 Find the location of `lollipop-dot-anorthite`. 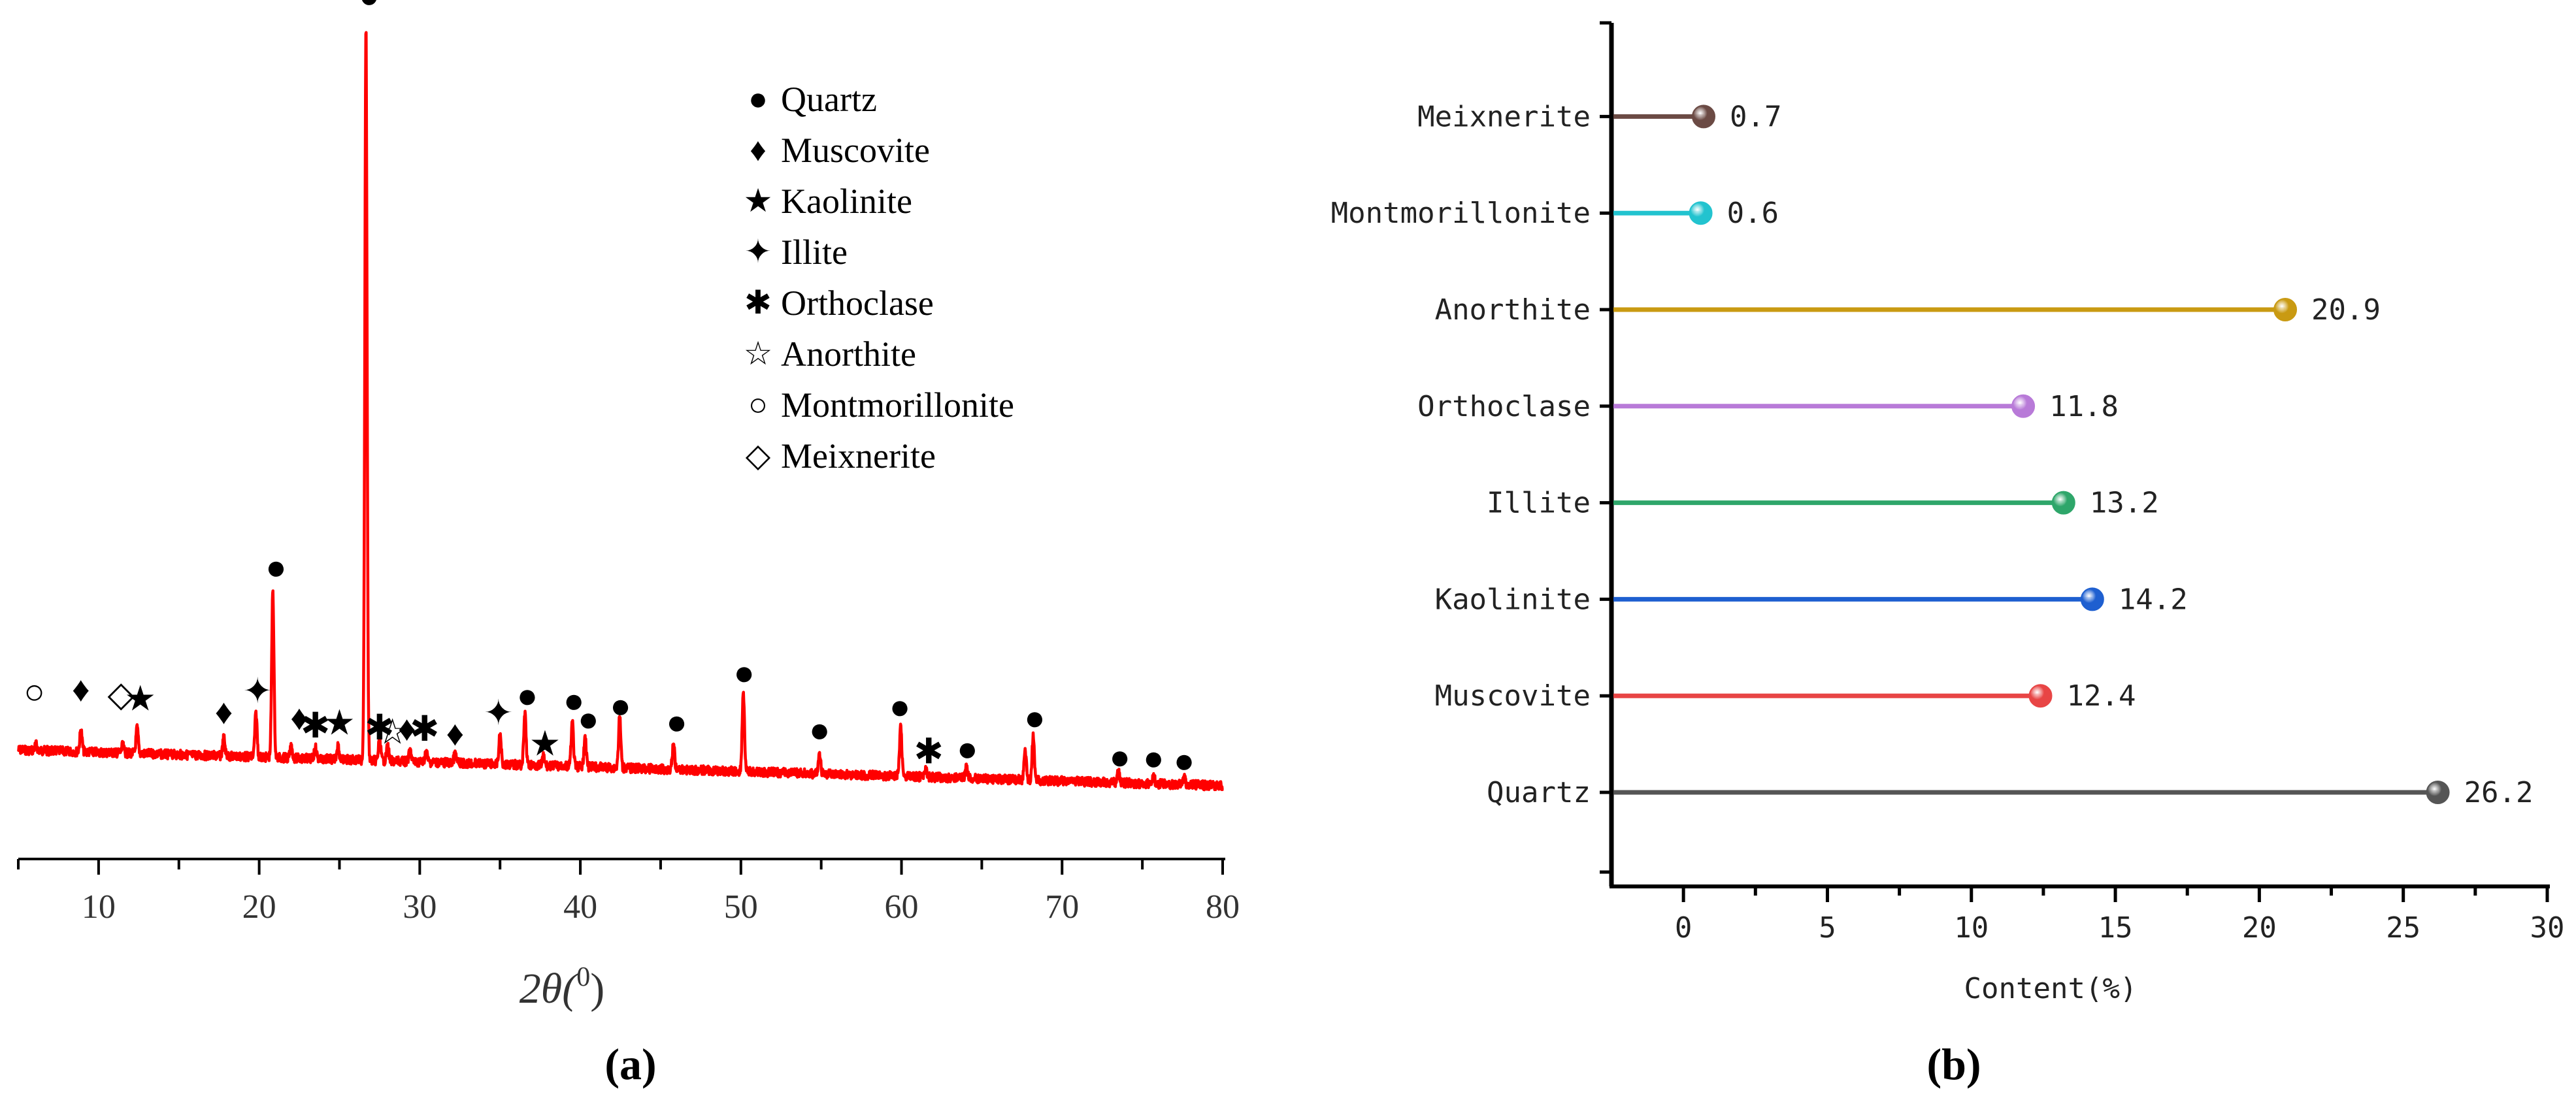

lollipop-dot-anorthite is located at coordinates (2285, 309).